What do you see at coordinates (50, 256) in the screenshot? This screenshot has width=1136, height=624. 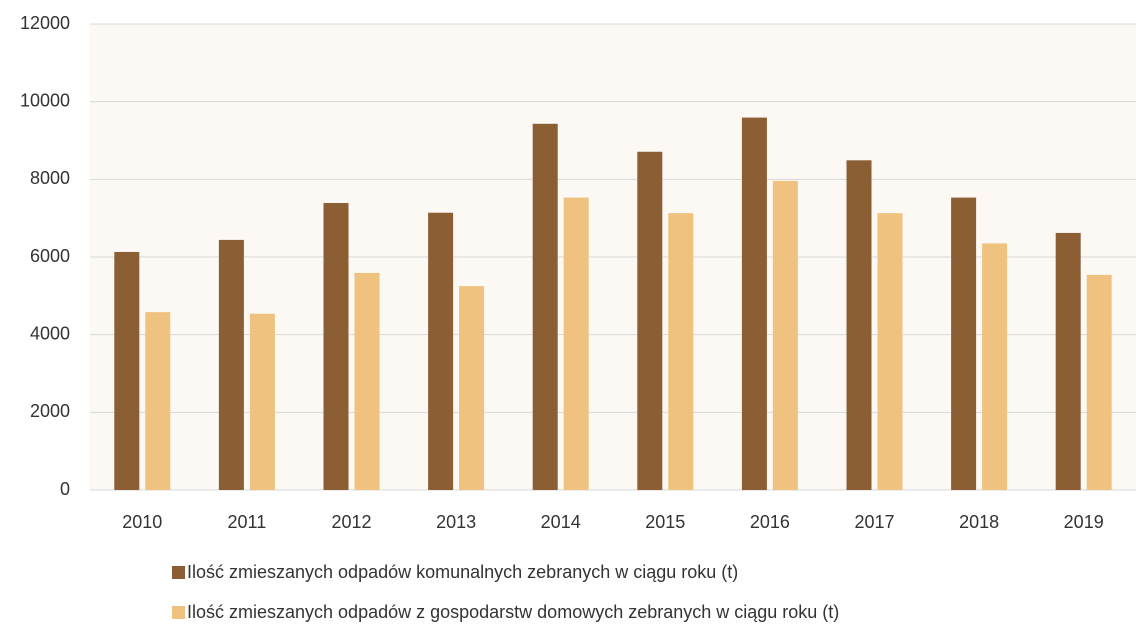 I see `y-tick-label: 6000` at bounding box center [50, 256].